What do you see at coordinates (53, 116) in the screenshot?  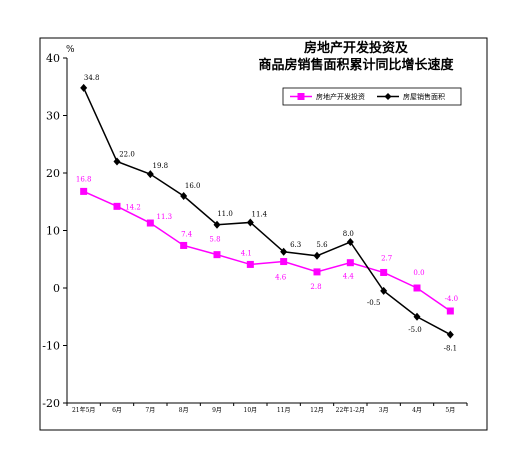 I see `y-tick-label: 30` at bounding box center [53, 116].